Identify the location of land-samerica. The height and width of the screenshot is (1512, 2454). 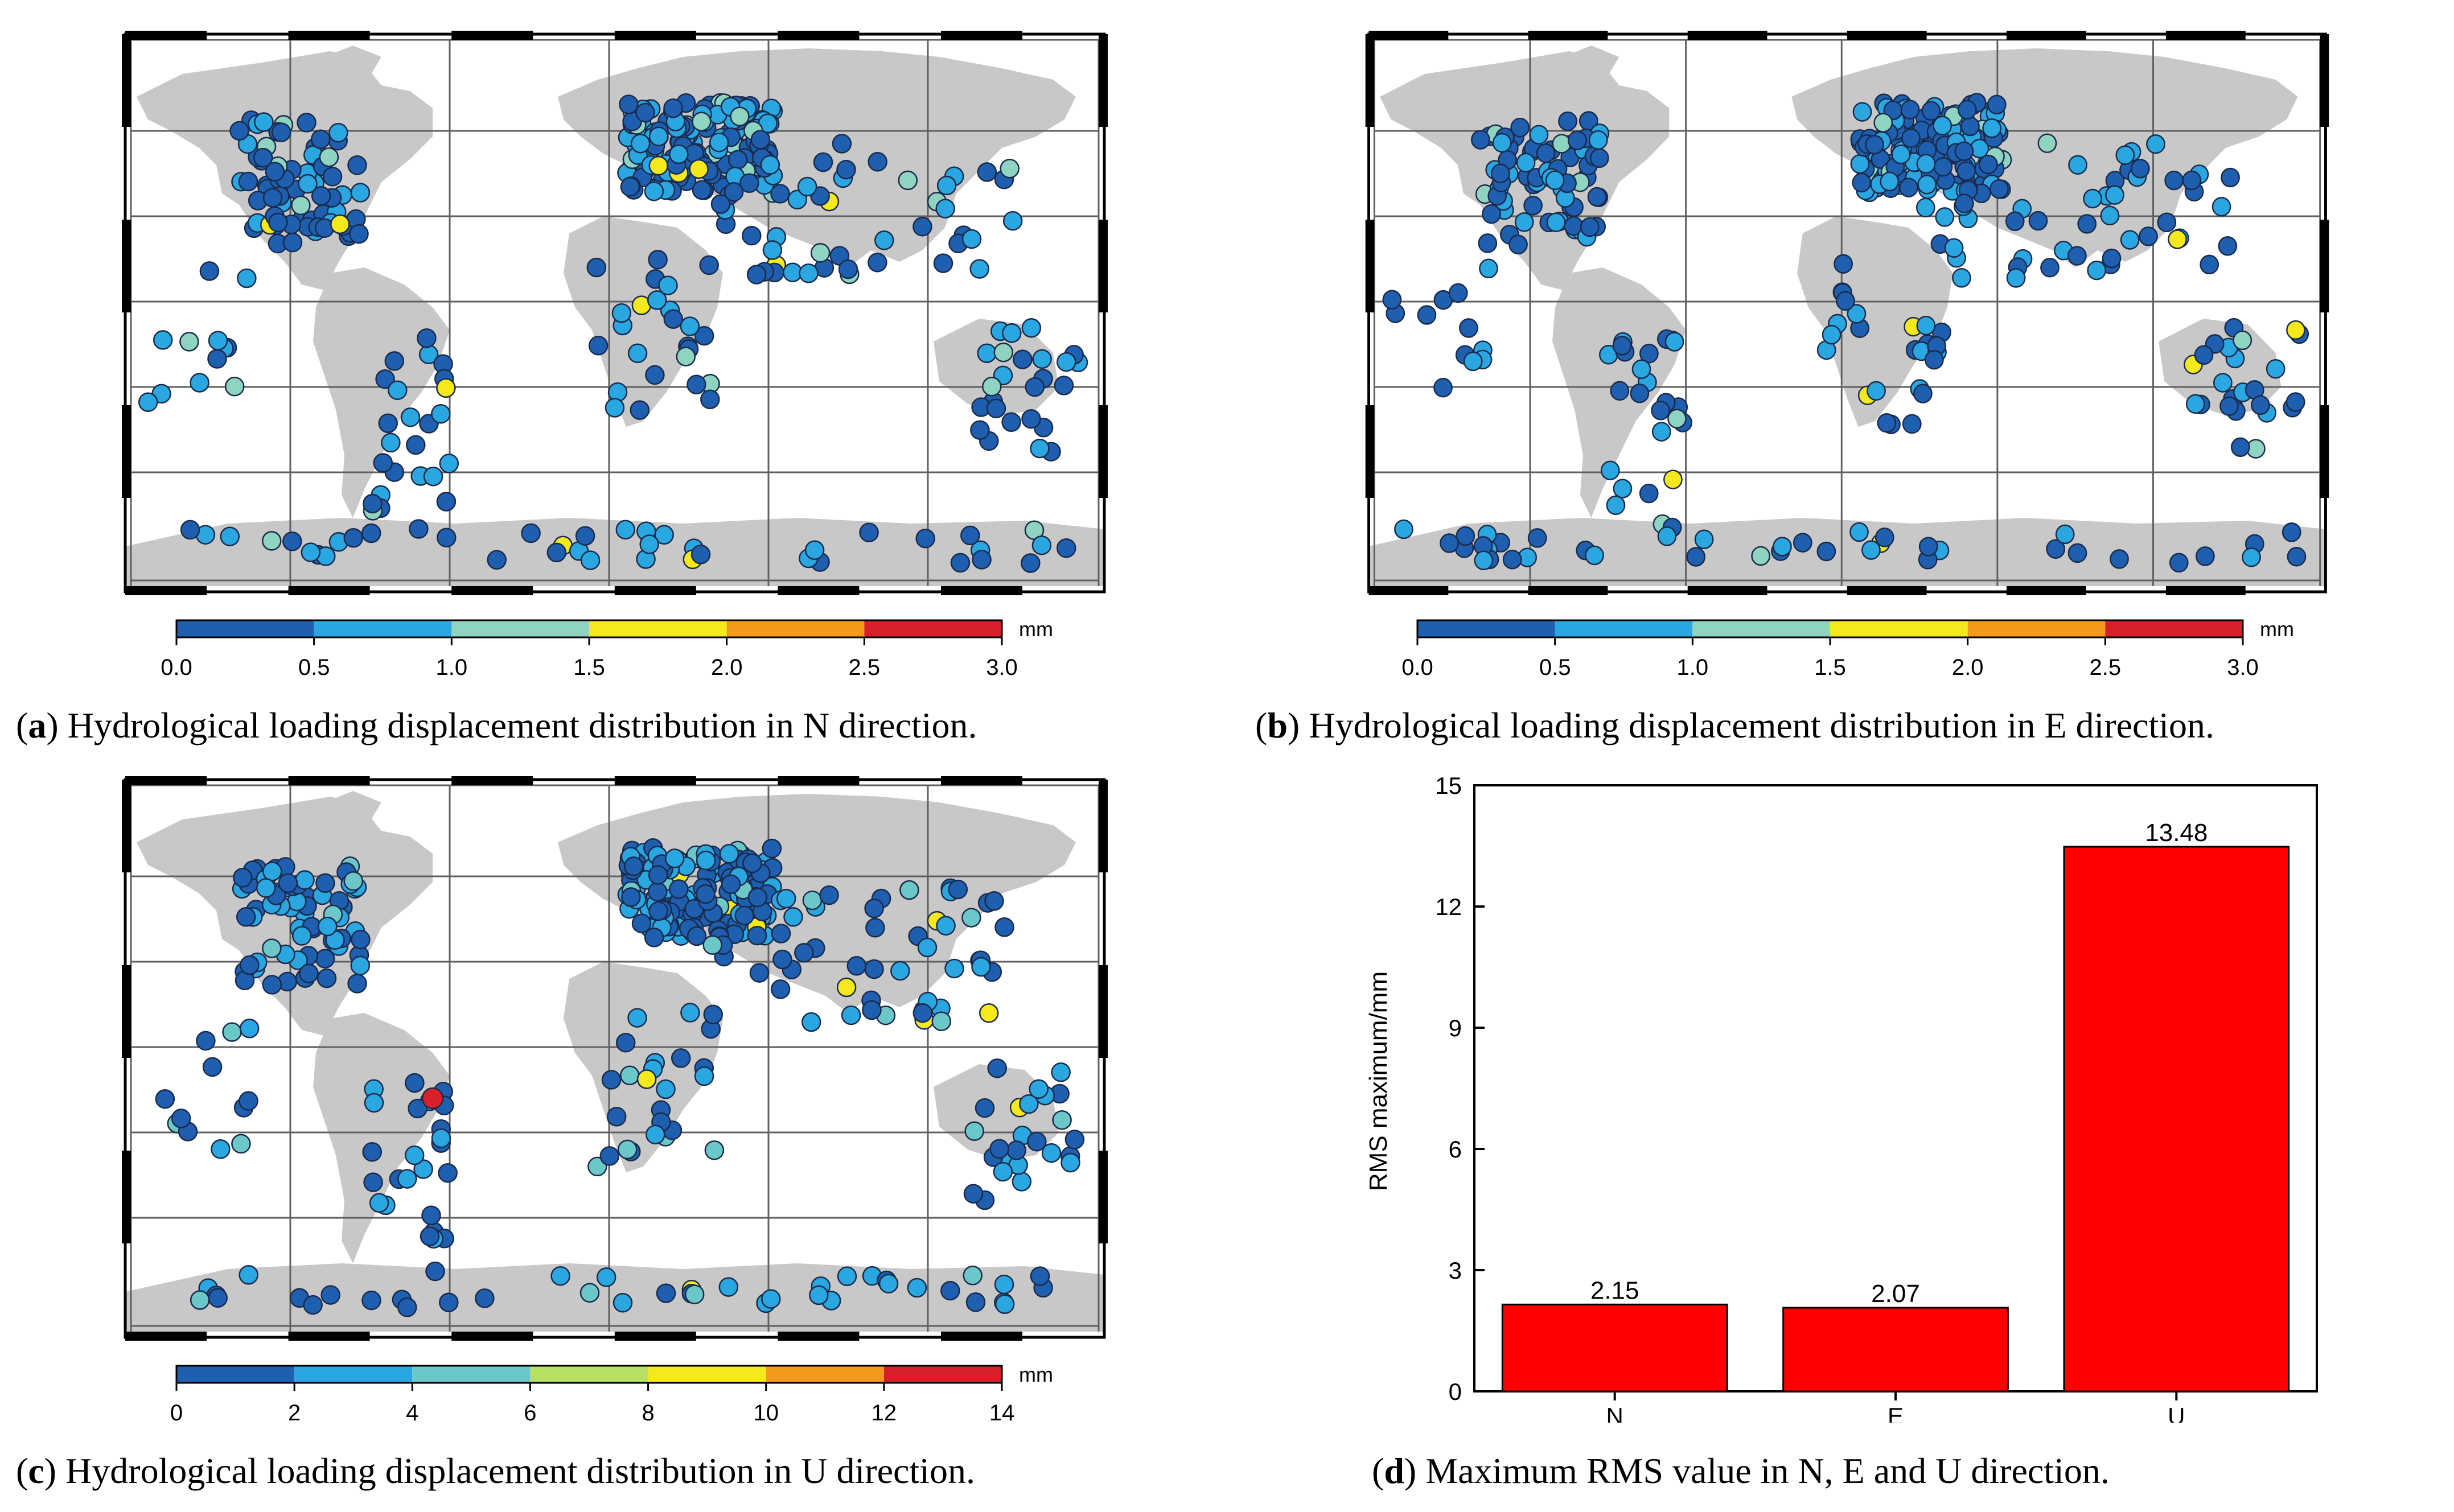
(382, 393).